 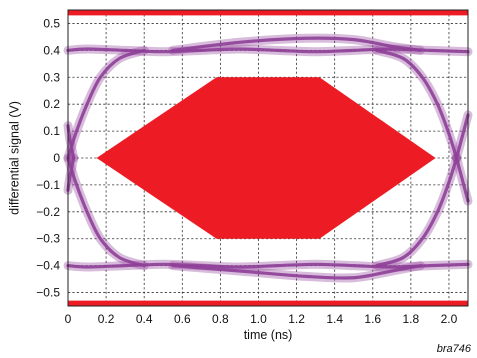 I want to click on eye-trace-lower-level-overshoot, so click(x=296, y=272).